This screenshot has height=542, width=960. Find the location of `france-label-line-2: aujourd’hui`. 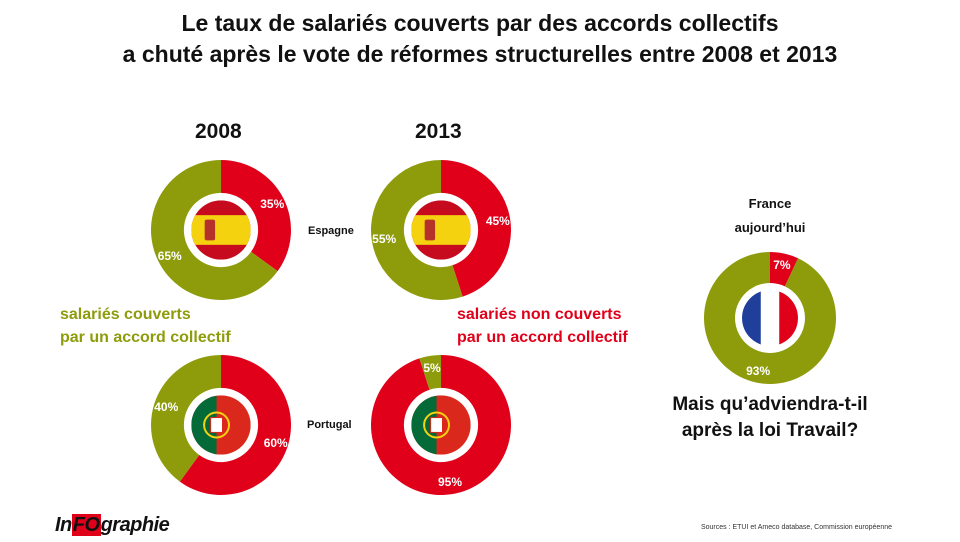

france-label-line-2: aujourd’hui is located at coordinates (770, 227).